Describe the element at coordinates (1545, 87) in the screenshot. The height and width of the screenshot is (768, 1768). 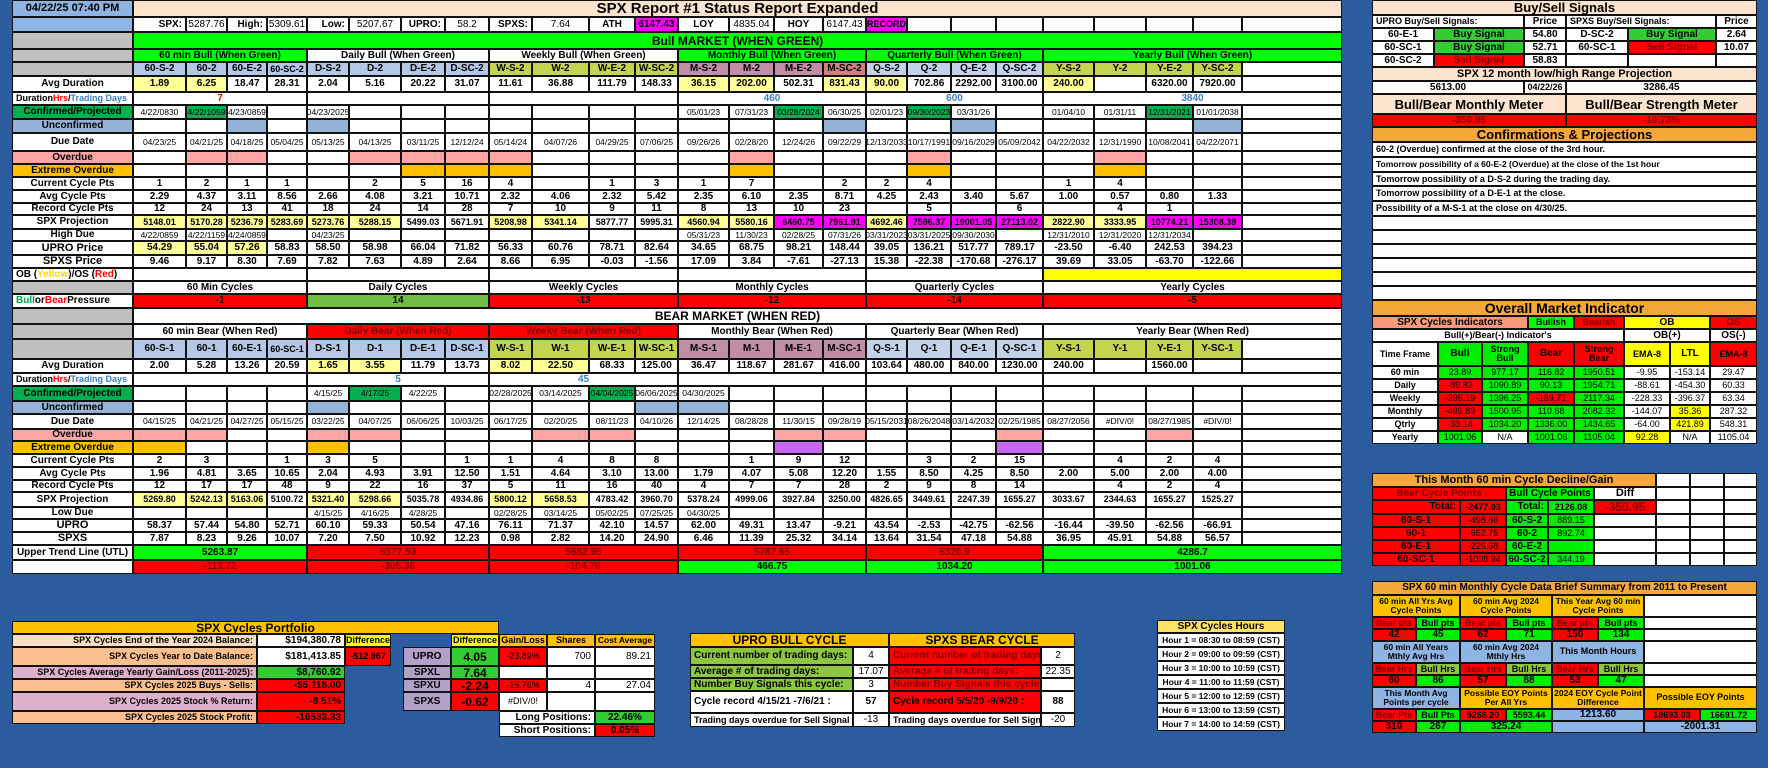
I see `cell: 04/22/26` at that location.